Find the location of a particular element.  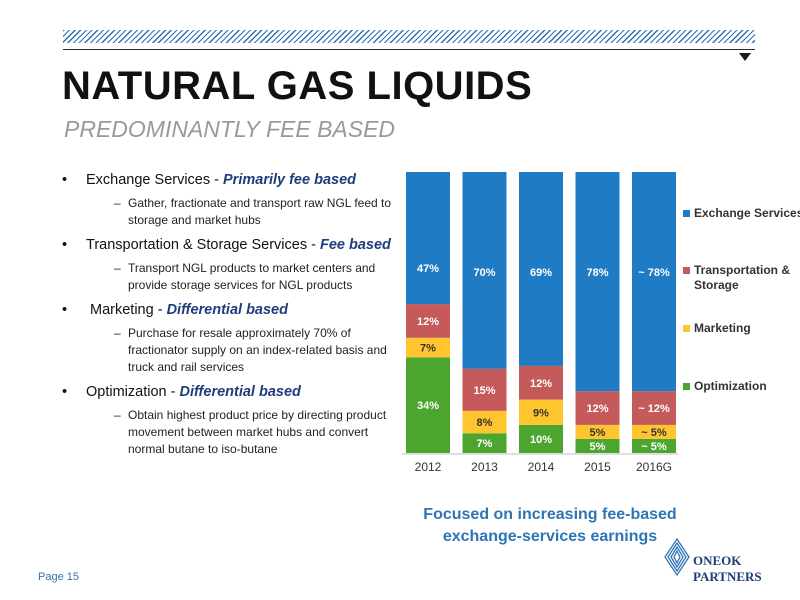

page-subtitle: PREDOMINANTLY FEE BASED is located at coordinates (230, 129).